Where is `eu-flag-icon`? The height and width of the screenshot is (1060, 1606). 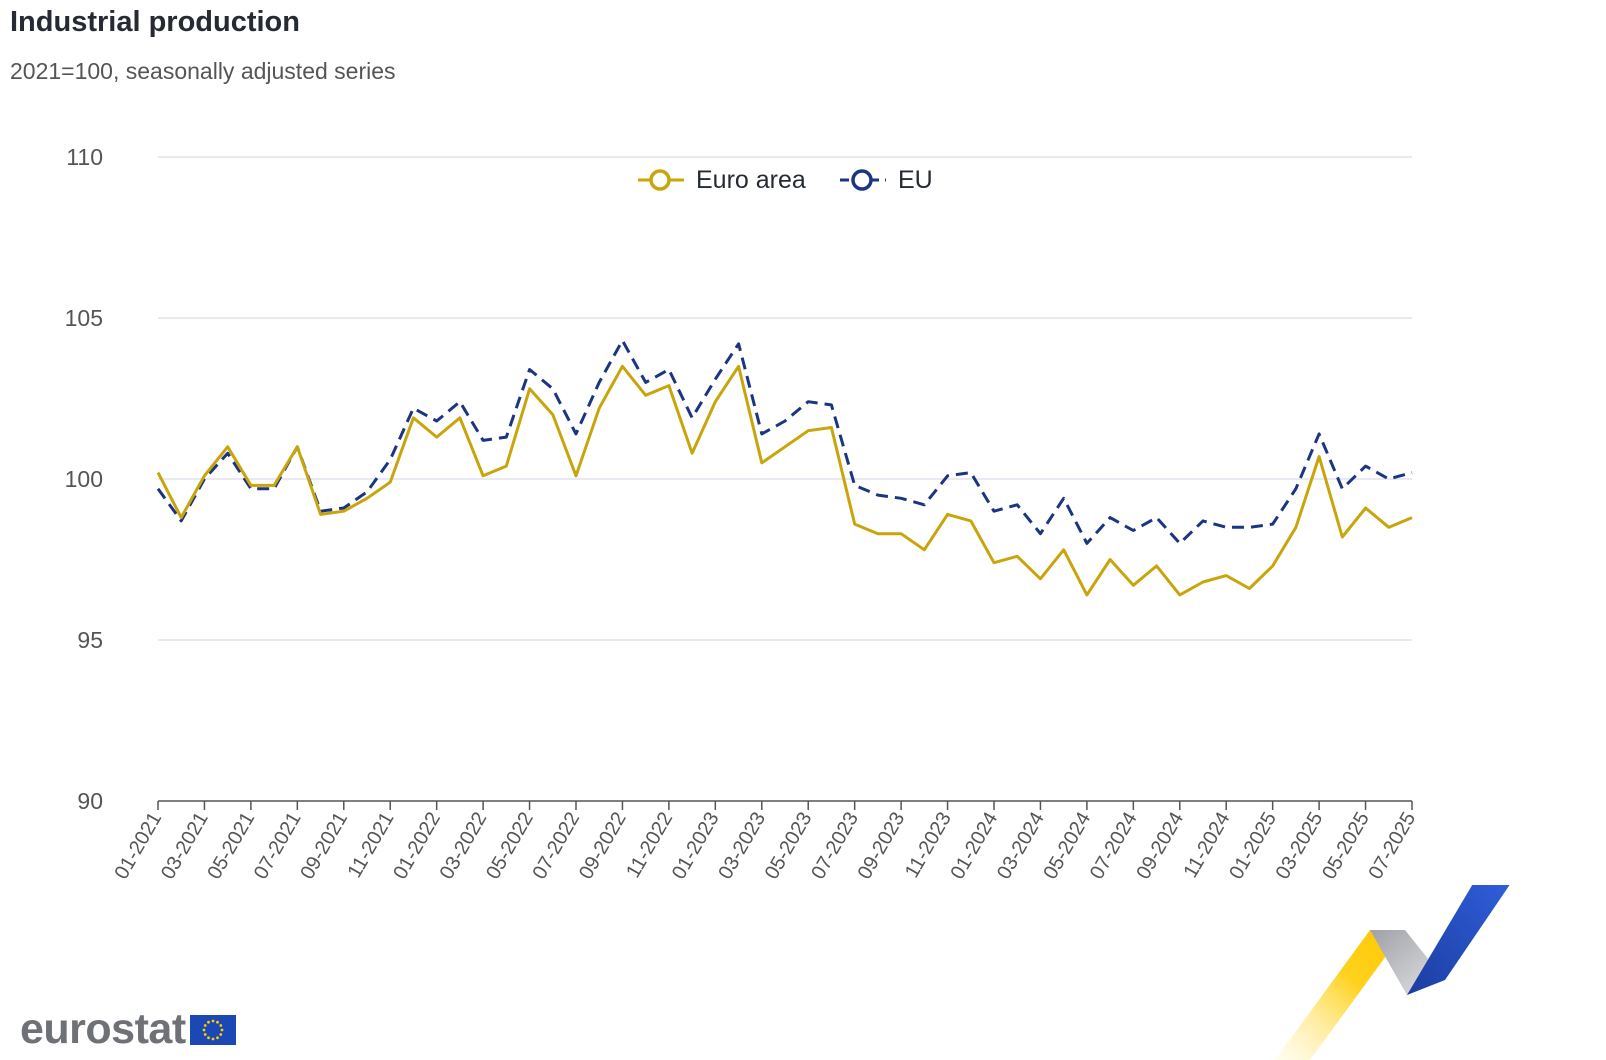
eu-flag-icon is located at coordinates (212, 1029).